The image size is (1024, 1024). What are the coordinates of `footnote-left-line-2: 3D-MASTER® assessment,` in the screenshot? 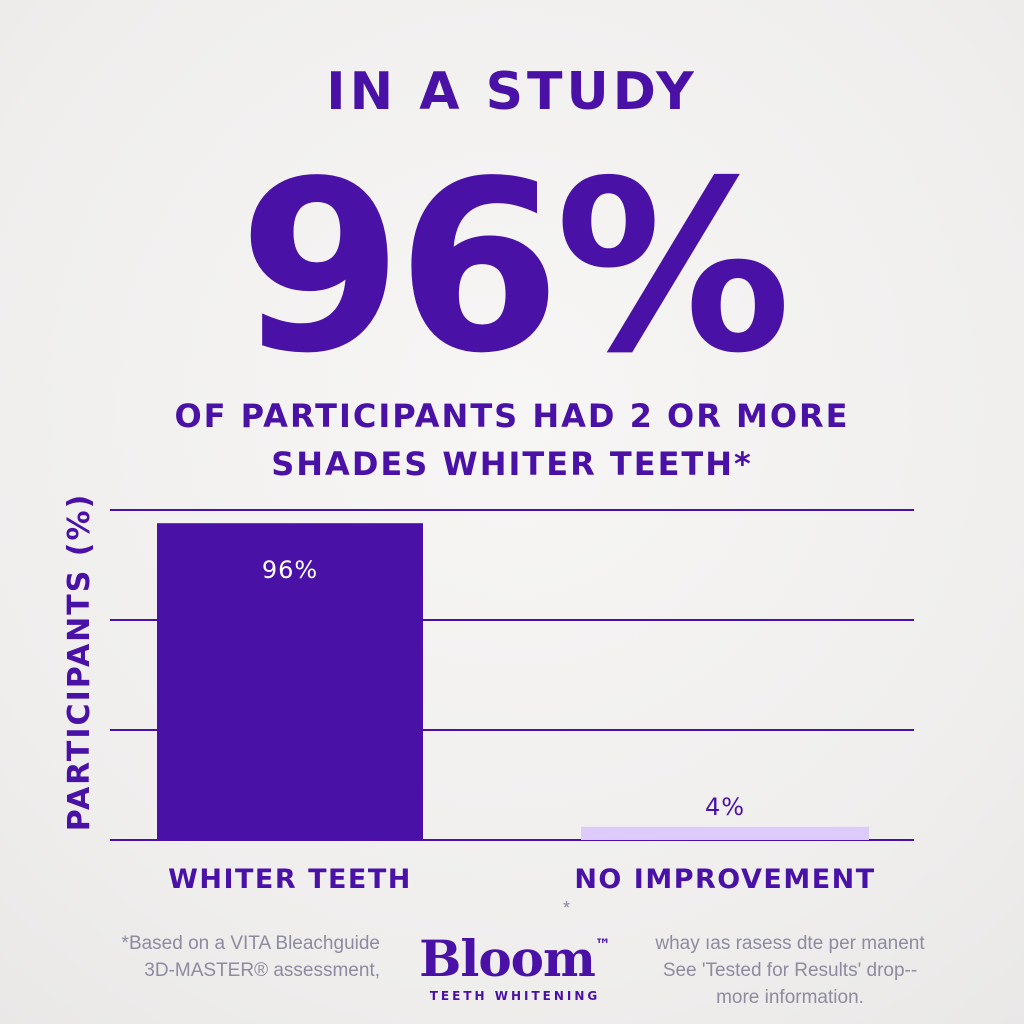 It's located at (262, 970).